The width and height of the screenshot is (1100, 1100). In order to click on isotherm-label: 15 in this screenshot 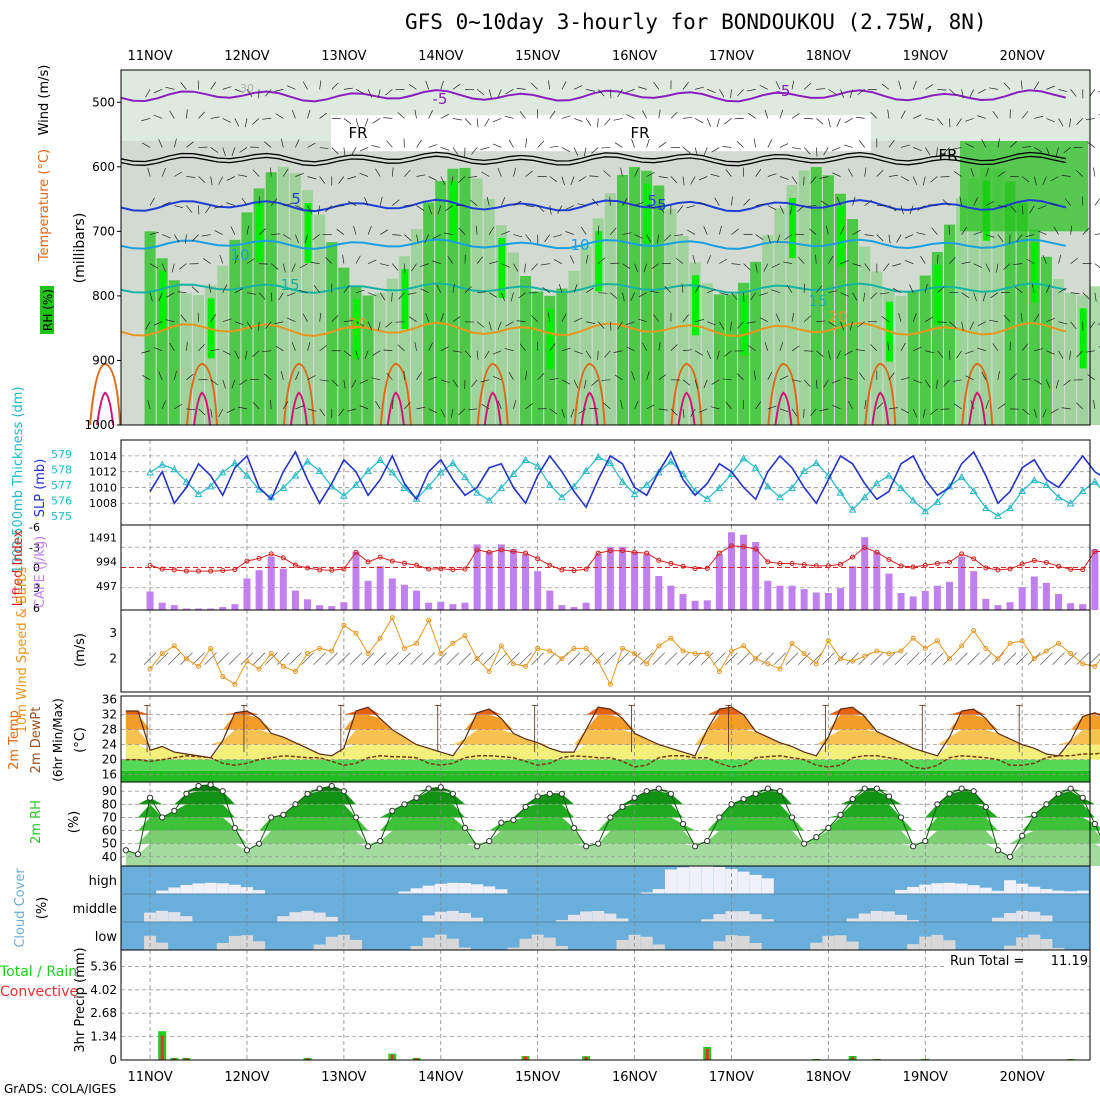, I will do `click(289, 285)`.